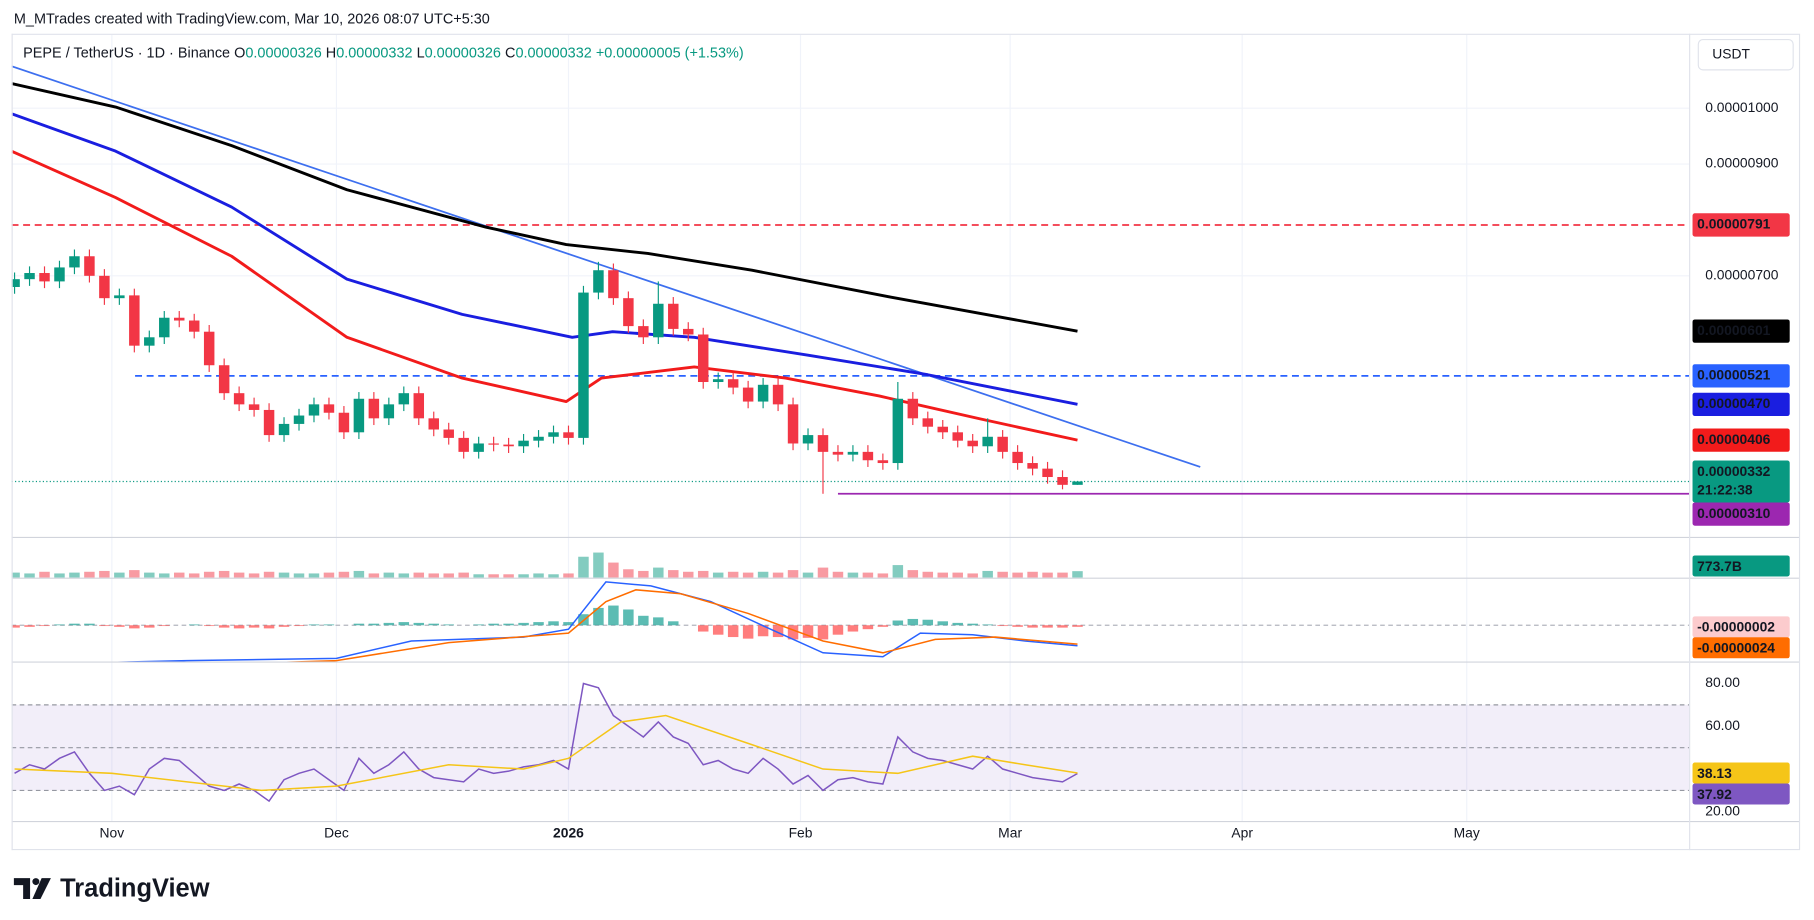  I want to click on ohlc-value: 0.00000326, so click(463, 53).